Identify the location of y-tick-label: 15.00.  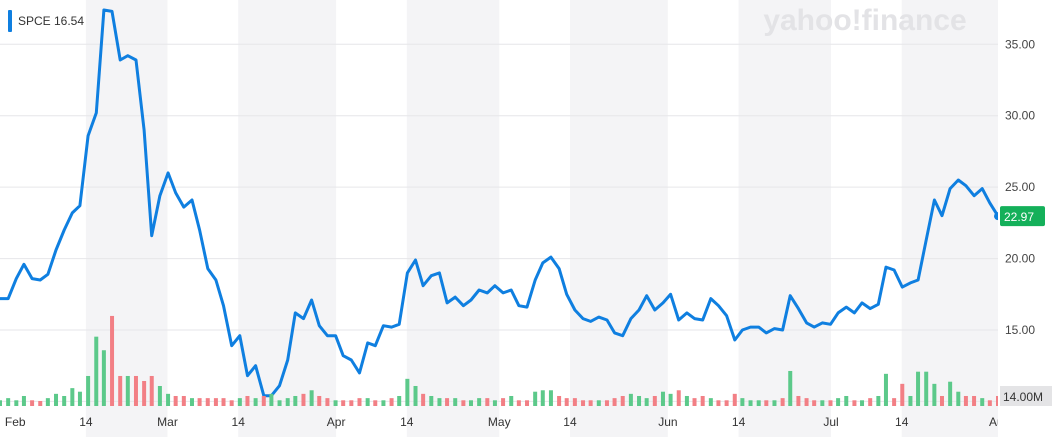
(1020, 330).